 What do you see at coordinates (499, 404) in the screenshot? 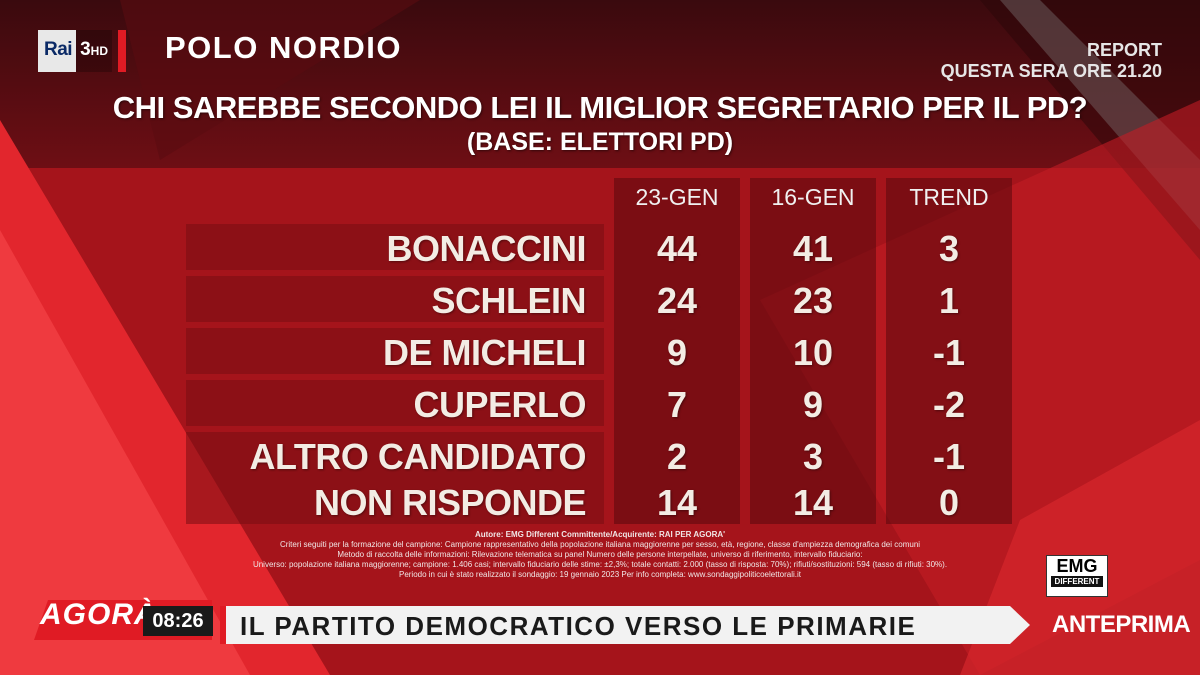
I see `candidate-name: CUPERLO` at bounding box center [499, 404].